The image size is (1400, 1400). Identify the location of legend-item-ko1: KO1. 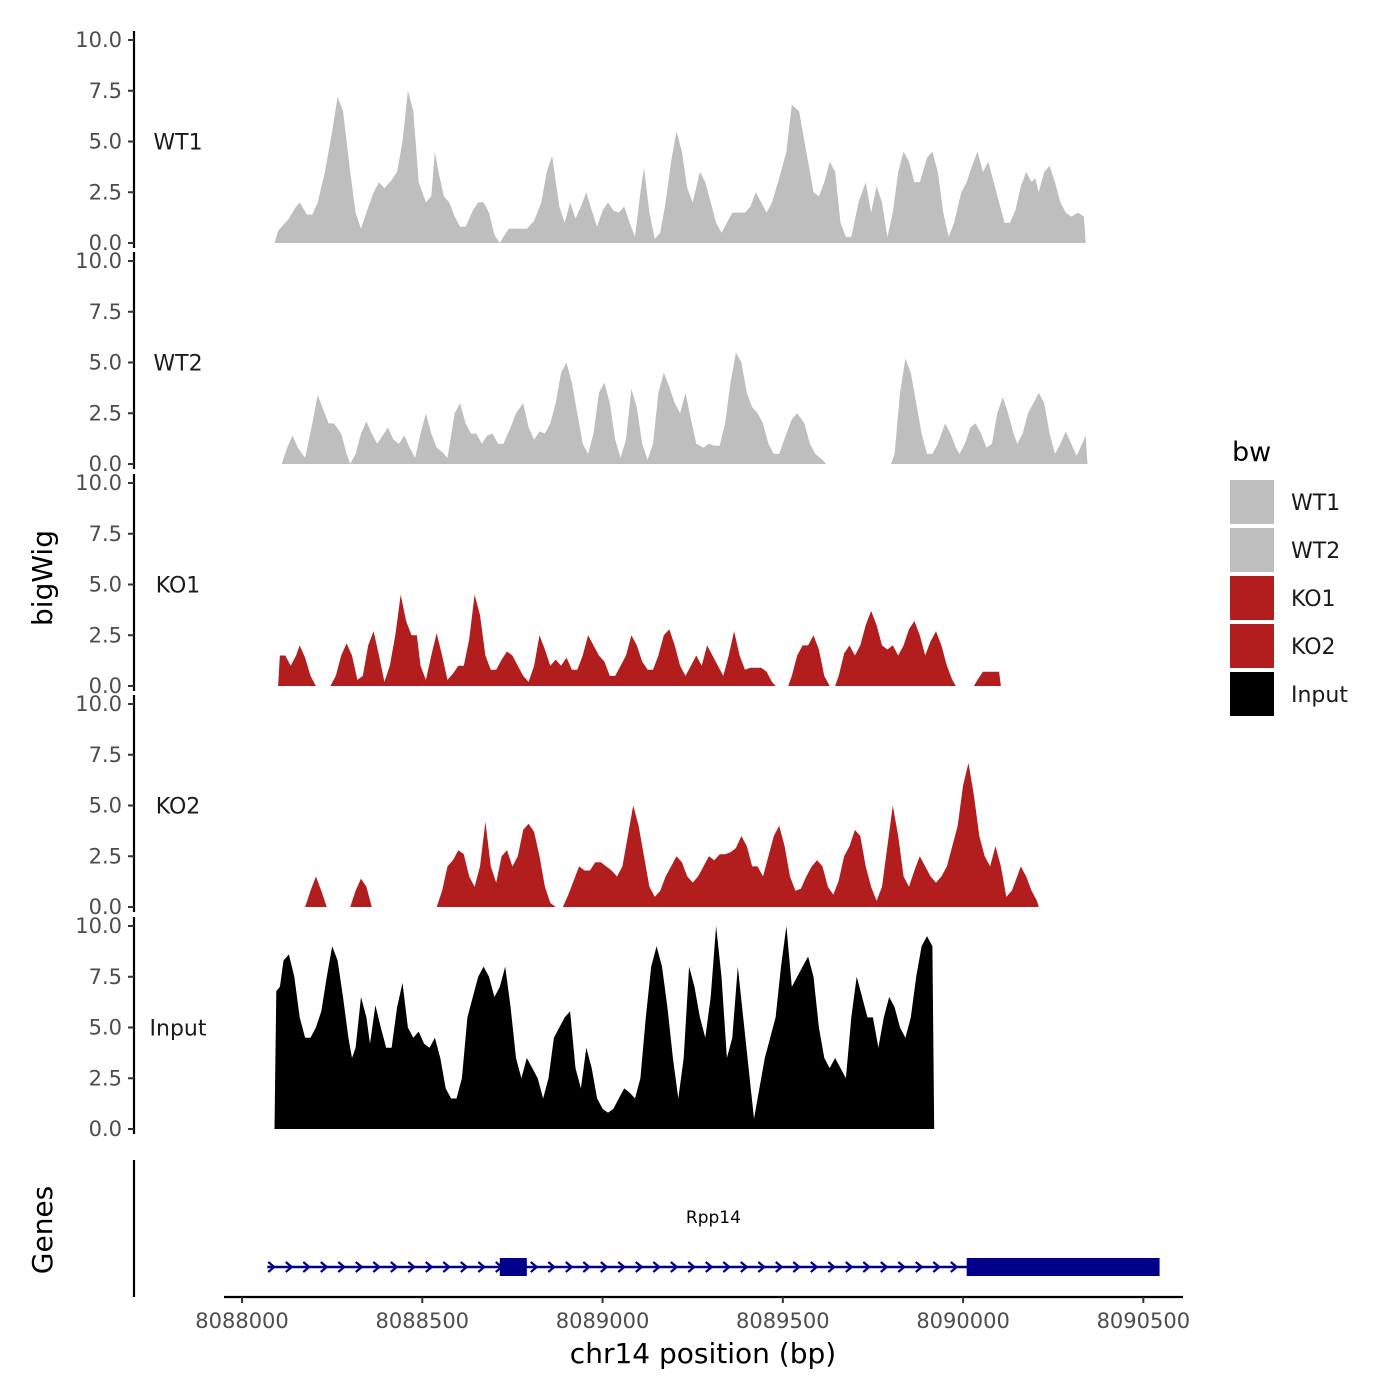
(1283, 598).